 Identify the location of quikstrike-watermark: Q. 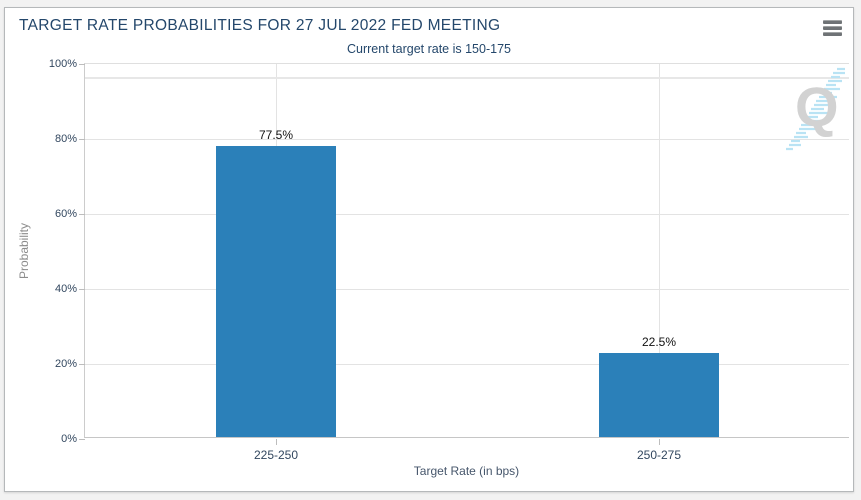
(819, 132).